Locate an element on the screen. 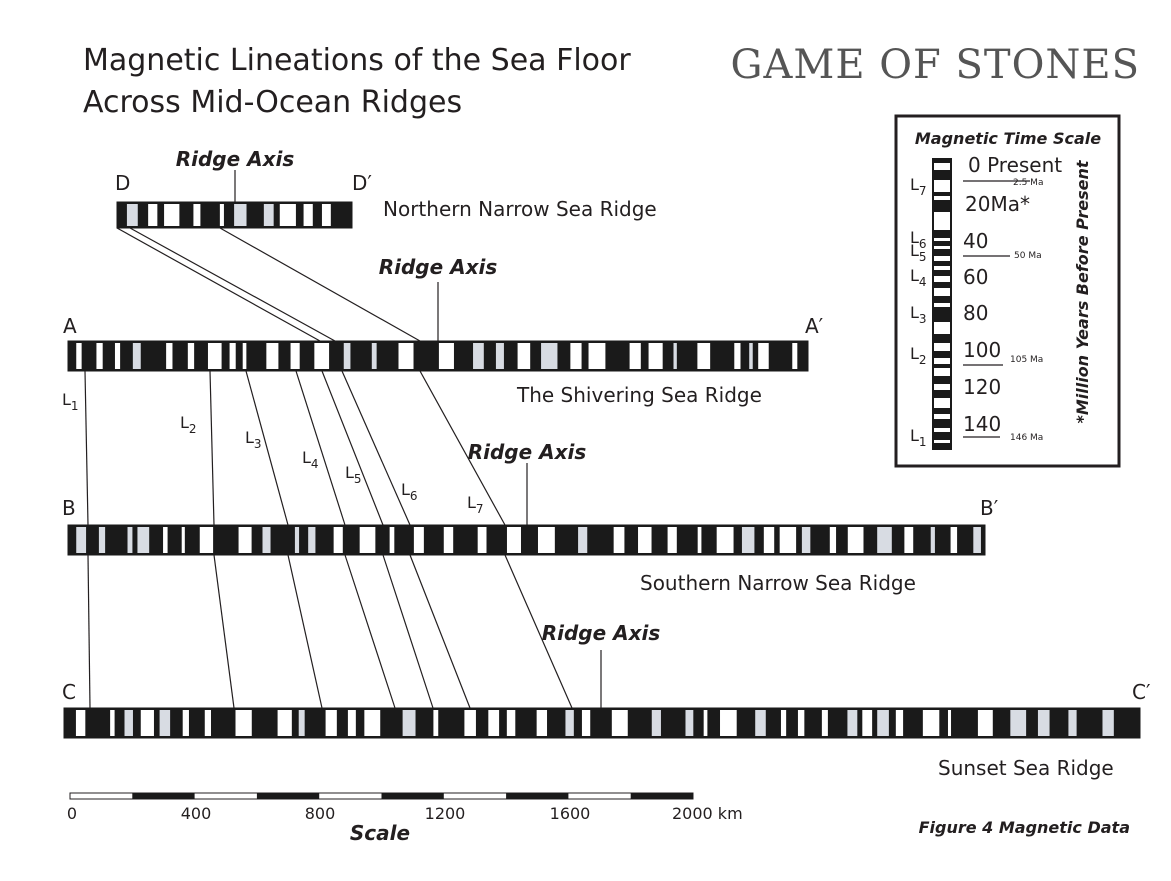 The height and width of the screenshot is (881, 1171). scale-tick-label: 0 is located at coordinates (72, 813).